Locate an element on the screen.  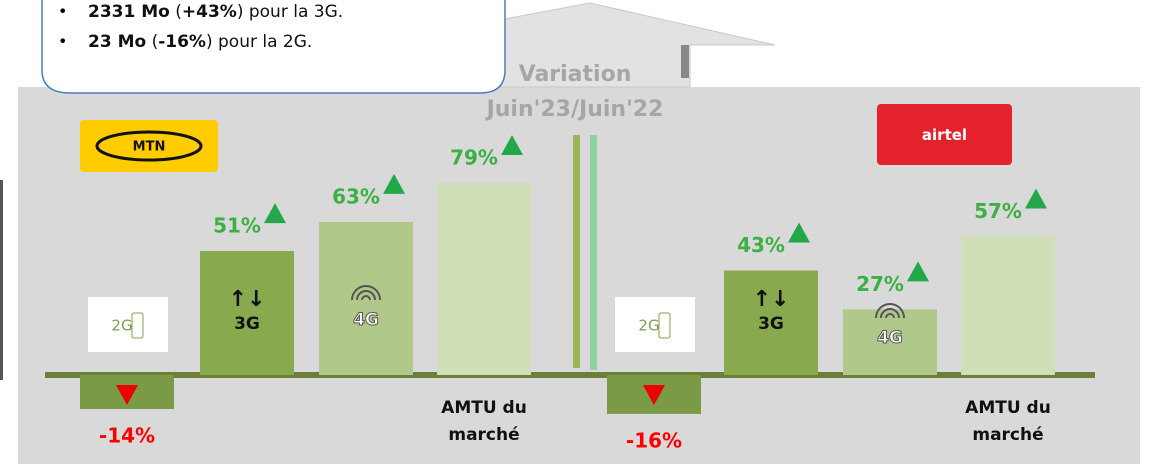
callout-line: 23 Mo (-16%) pour la 2G. is located at coordinates (200, 42).